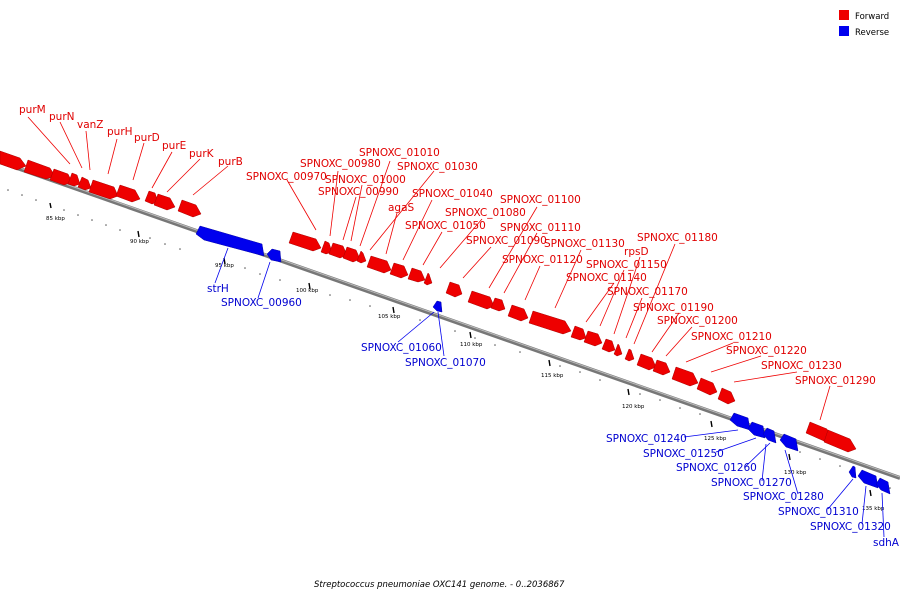 Image resolution: width=900 pixels, height=600 pixels. Describe the element at coordinates (606, 278) in the screenshot. I see `gene-label-forward: SPNOXC_01140` at that location.